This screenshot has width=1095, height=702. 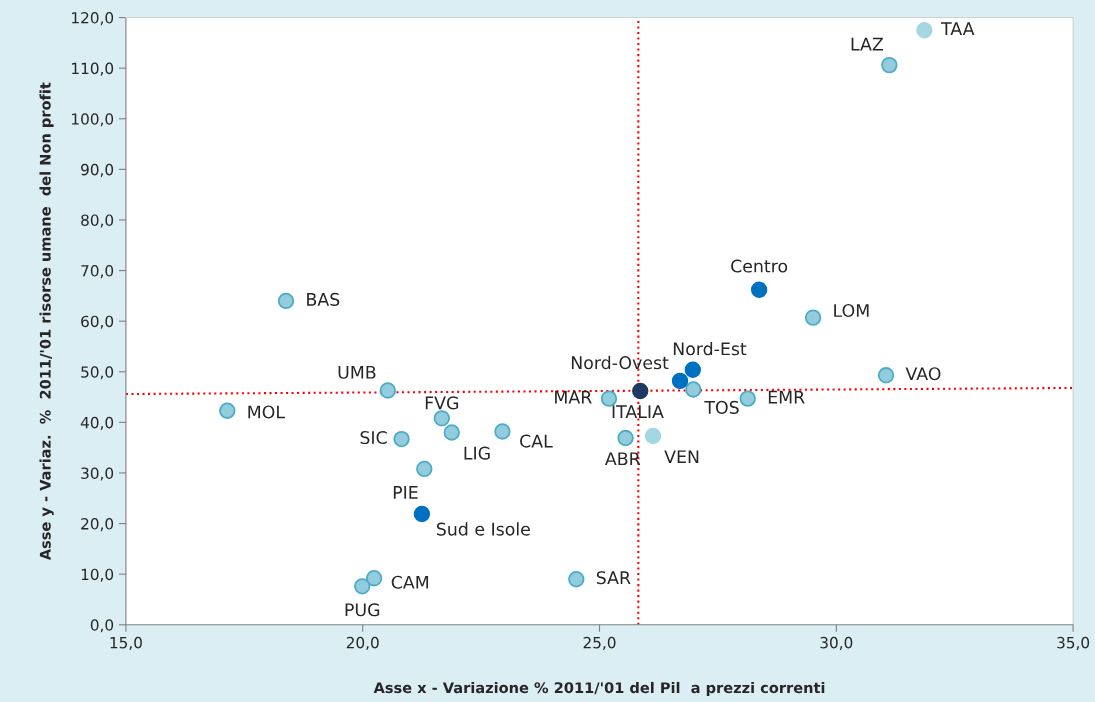 What do you see at coordinates (410, 582) in the screenshot?
I see `annotation: CAM` at bounding box center [410, 582].